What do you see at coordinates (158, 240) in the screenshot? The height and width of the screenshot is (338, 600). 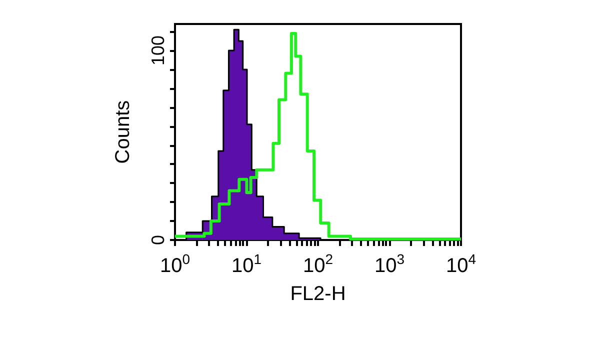 I see `y-tick-label: 0` at bounding box center [158, 240].